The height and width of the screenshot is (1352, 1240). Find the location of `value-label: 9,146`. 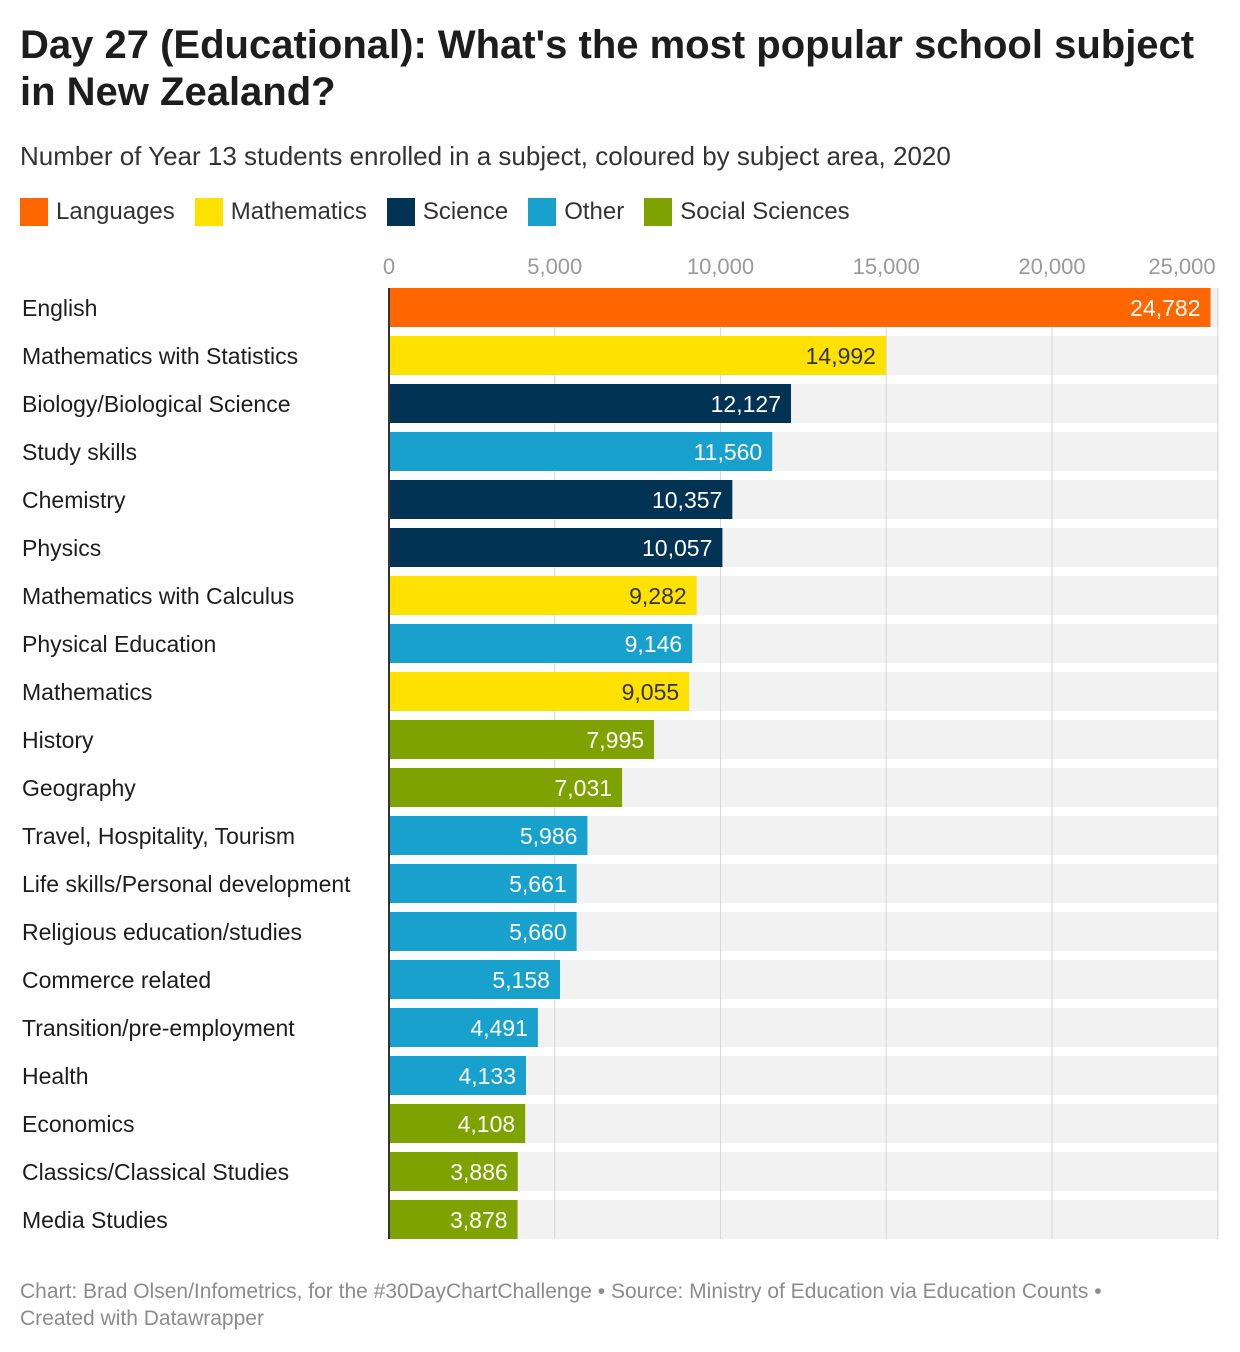

value-label: 9,146 is located at coordinates (654, 644).